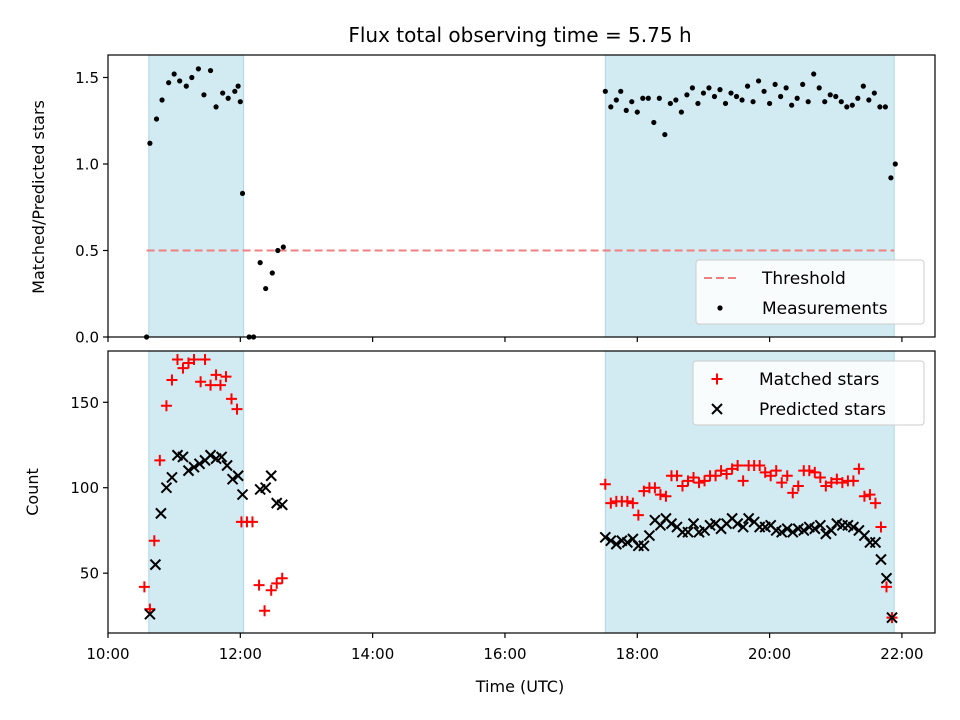 This screenshot has height=720, width=960. Describe the element at coordinates (901, 654) in the screenshot. I see `x-tick-label: 22:00` at that location.